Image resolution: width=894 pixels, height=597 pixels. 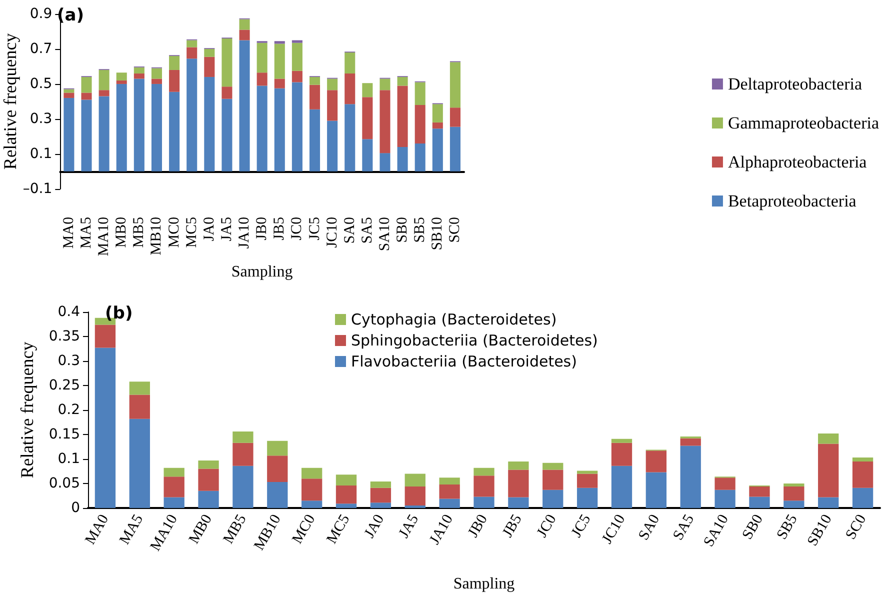 What do you see at coordinates (41, 14) in the screenshot?
I see `y-tick-label: 0.9` at bounding box center [41, 14].